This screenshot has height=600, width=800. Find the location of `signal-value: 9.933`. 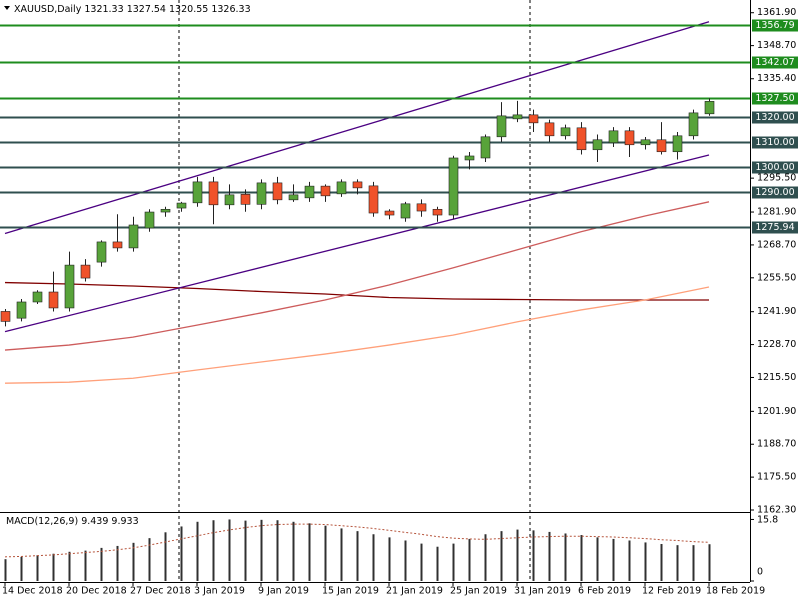

signal-value: 9.933 is located at coordinates (124, 521).